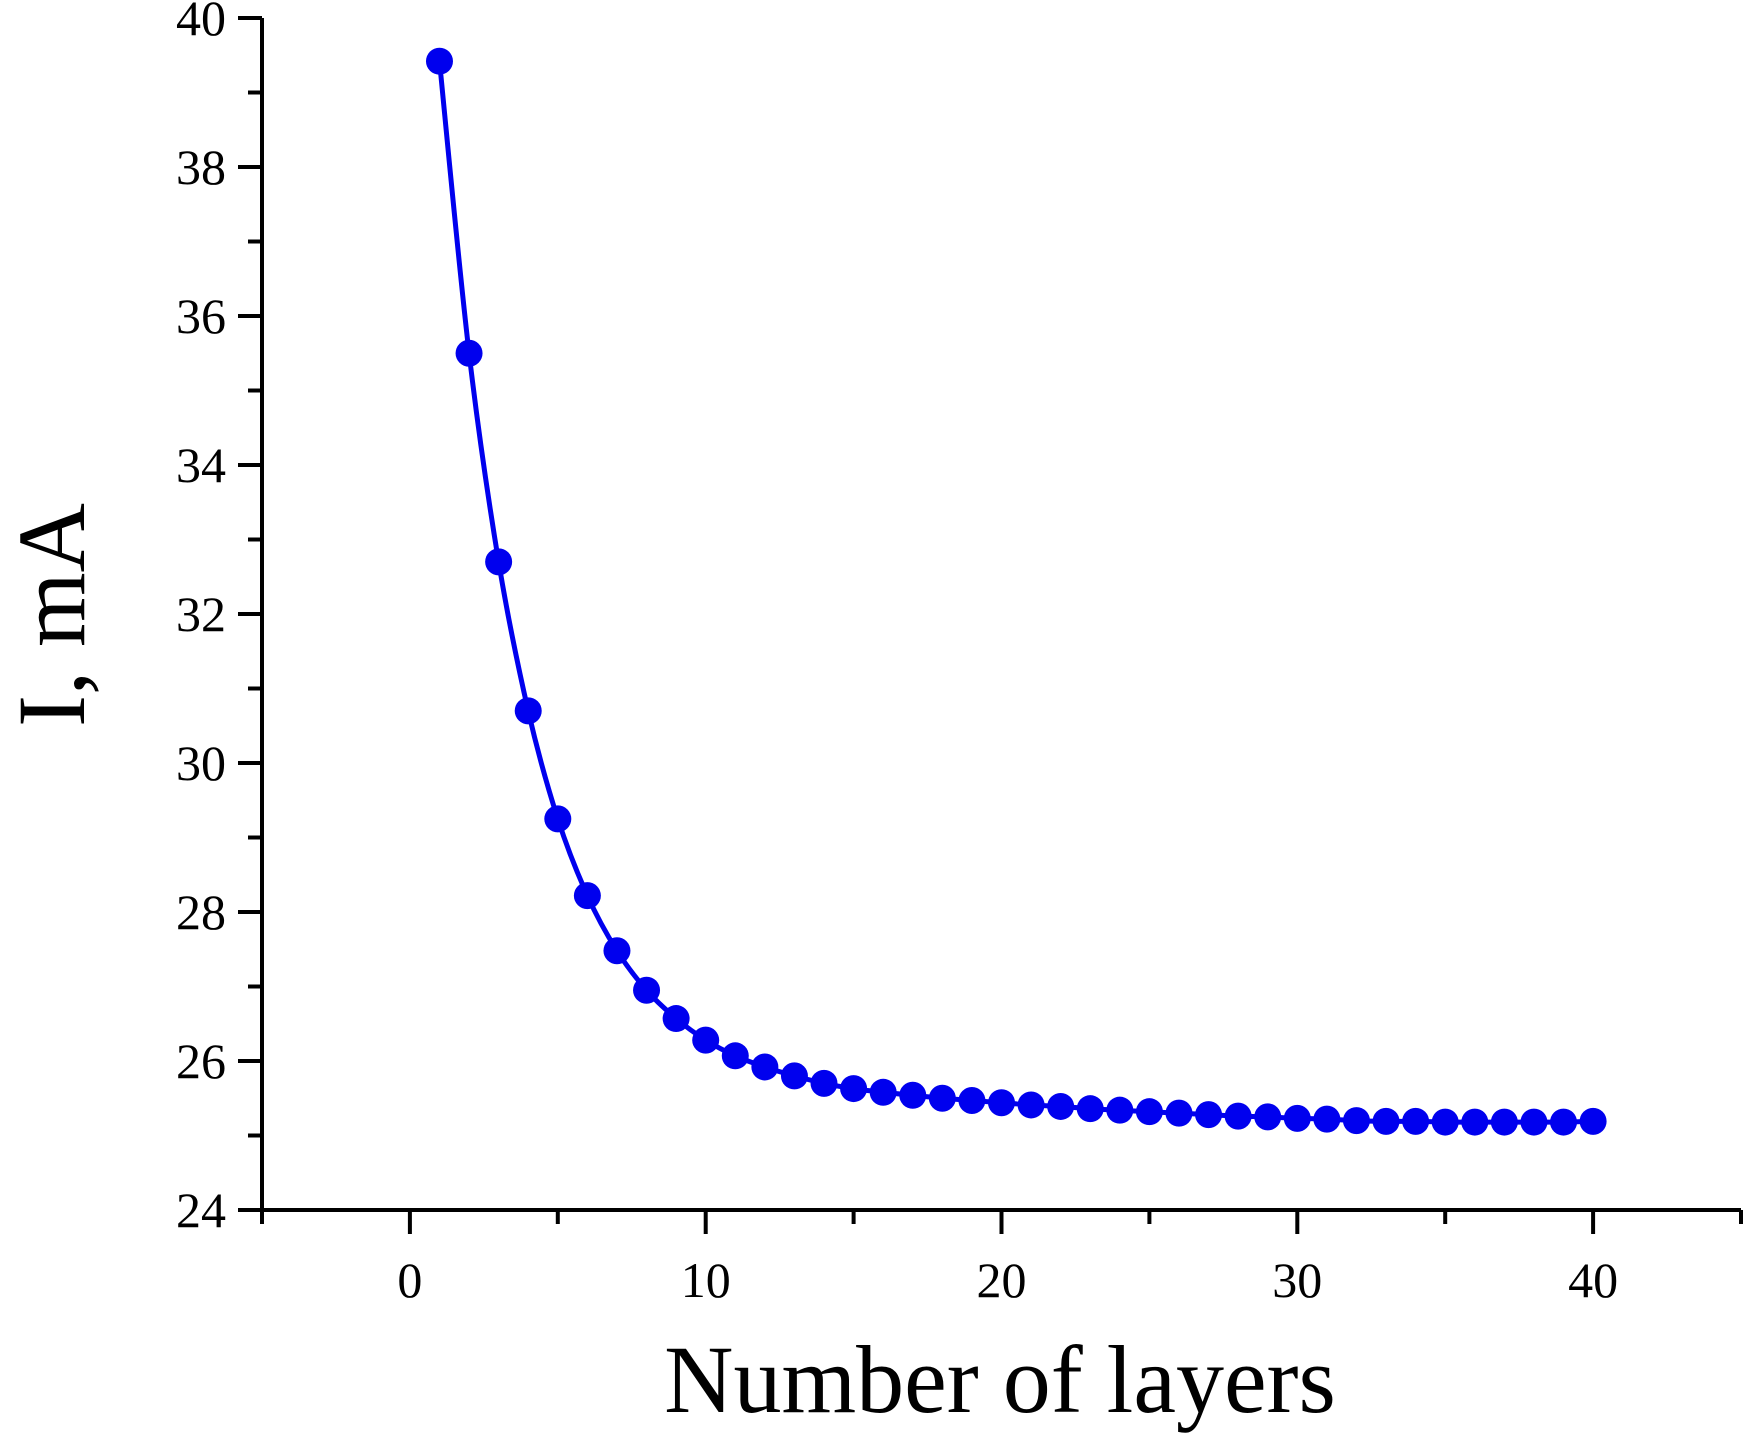 The image size is (1753, 1444). Describe the element at coordinates (201, 167) in the screenshot. I see `y-tick-label: 38` at that location.